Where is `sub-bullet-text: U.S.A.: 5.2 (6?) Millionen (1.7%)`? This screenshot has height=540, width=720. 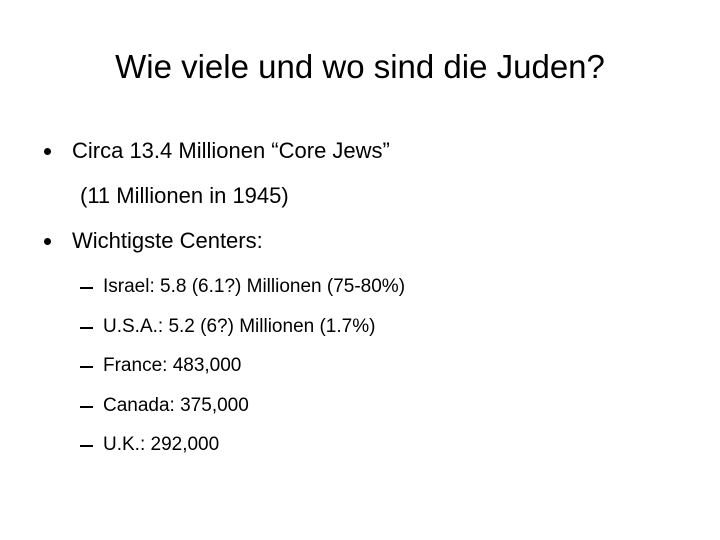 sub-bullet-text: U.S.A.: 5.2 (6?) Millionen (1.7%) is located at coordinates (239, 326).